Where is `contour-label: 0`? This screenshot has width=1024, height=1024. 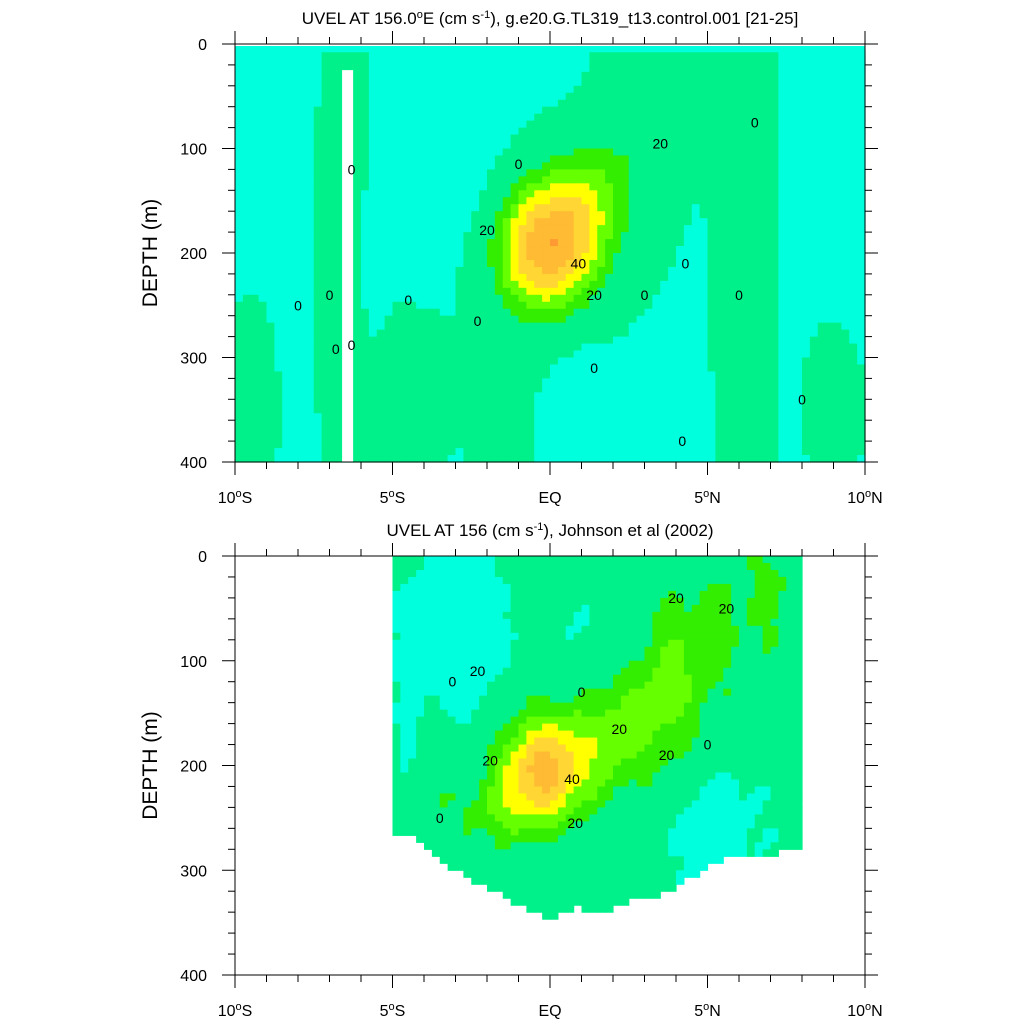 contour-label: 0 is located at coordinates (352, 345).